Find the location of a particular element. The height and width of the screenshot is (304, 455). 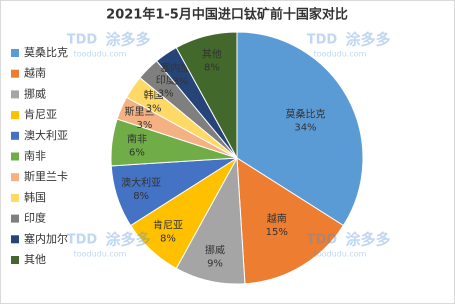

legend-label: 澳大利亚 is located at coordinates (46, 135).